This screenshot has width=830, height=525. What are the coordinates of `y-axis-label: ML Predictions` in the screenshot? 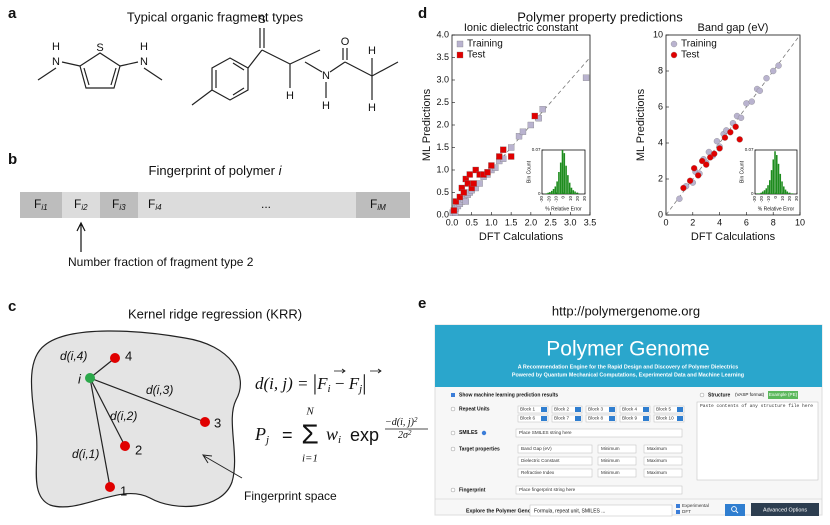 It's located at (427, 124).